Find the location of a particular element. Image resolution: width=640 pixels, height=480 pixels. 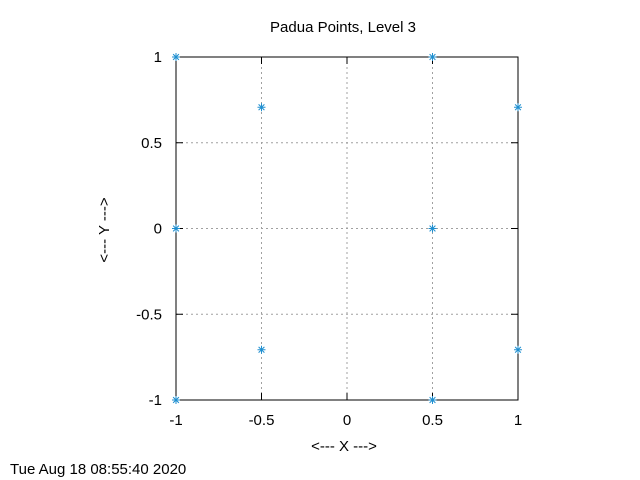

x-tick-label: -1 is located at coordinates (175, 420).